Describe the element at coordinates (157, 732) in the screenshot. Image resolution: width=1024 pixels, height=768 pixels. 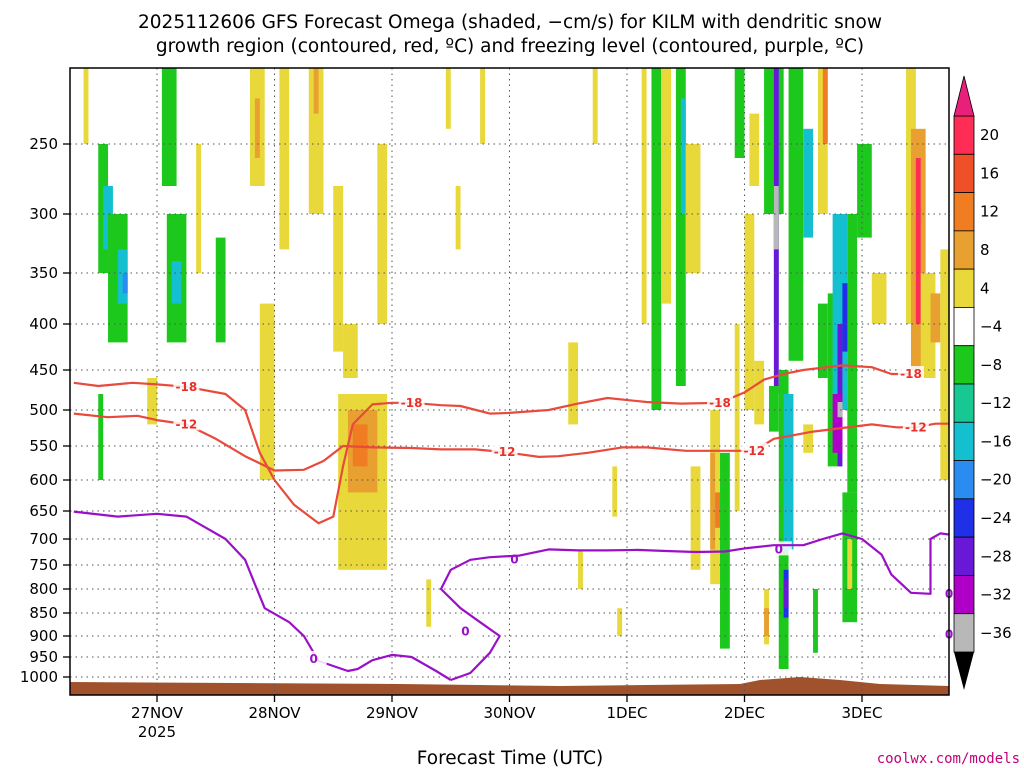
I see `x-tick-sublabel: 2025` at that location.